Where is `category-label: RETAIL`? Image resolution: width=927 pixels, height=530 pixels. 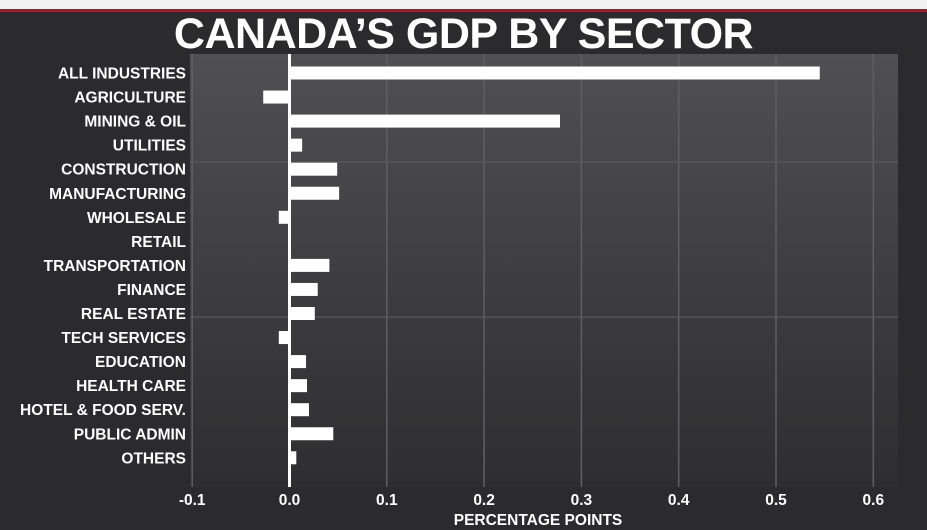
category-label: RETAIL is located at coordinates (158, 242).